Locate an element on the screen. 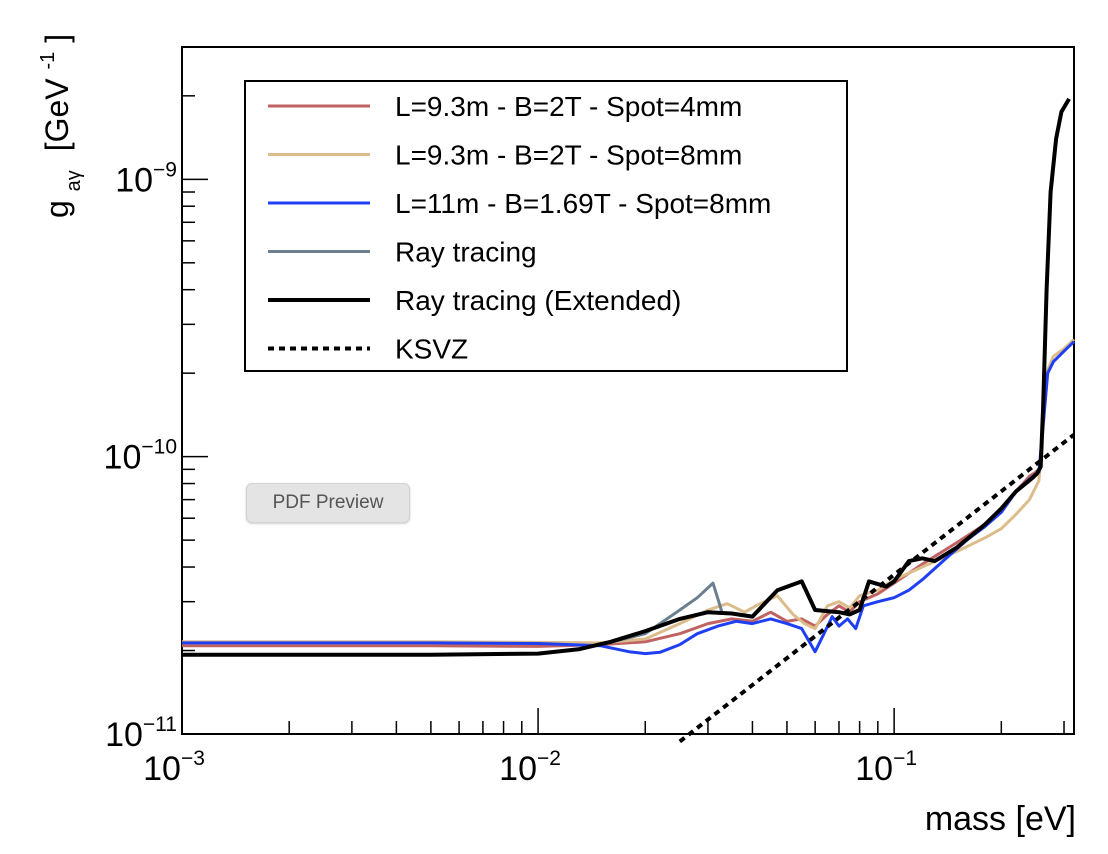 The width and height of the screenshot is (1108, 854). y-tick-label: 10−11 is located at coordinates (141, 733).